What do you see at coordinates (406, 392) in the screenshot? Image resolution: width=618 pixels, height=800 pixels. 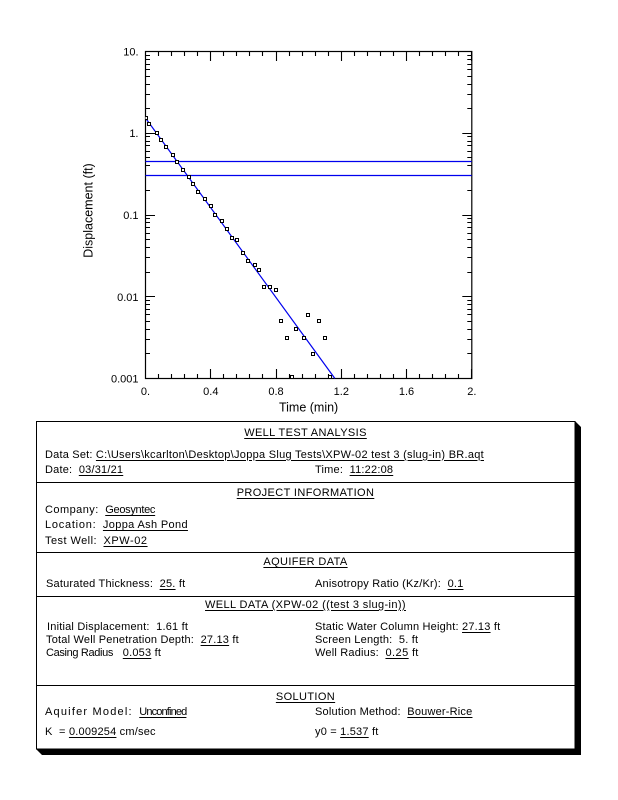 I see `svg-text: 1.6` at bounding box center [406, 392].